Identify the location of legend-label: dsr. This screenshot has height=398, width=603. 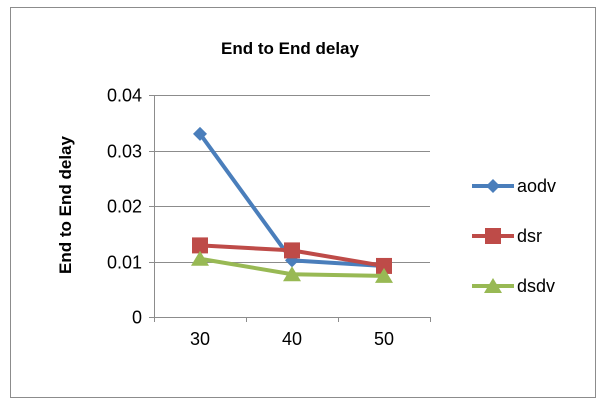
(529, 236).